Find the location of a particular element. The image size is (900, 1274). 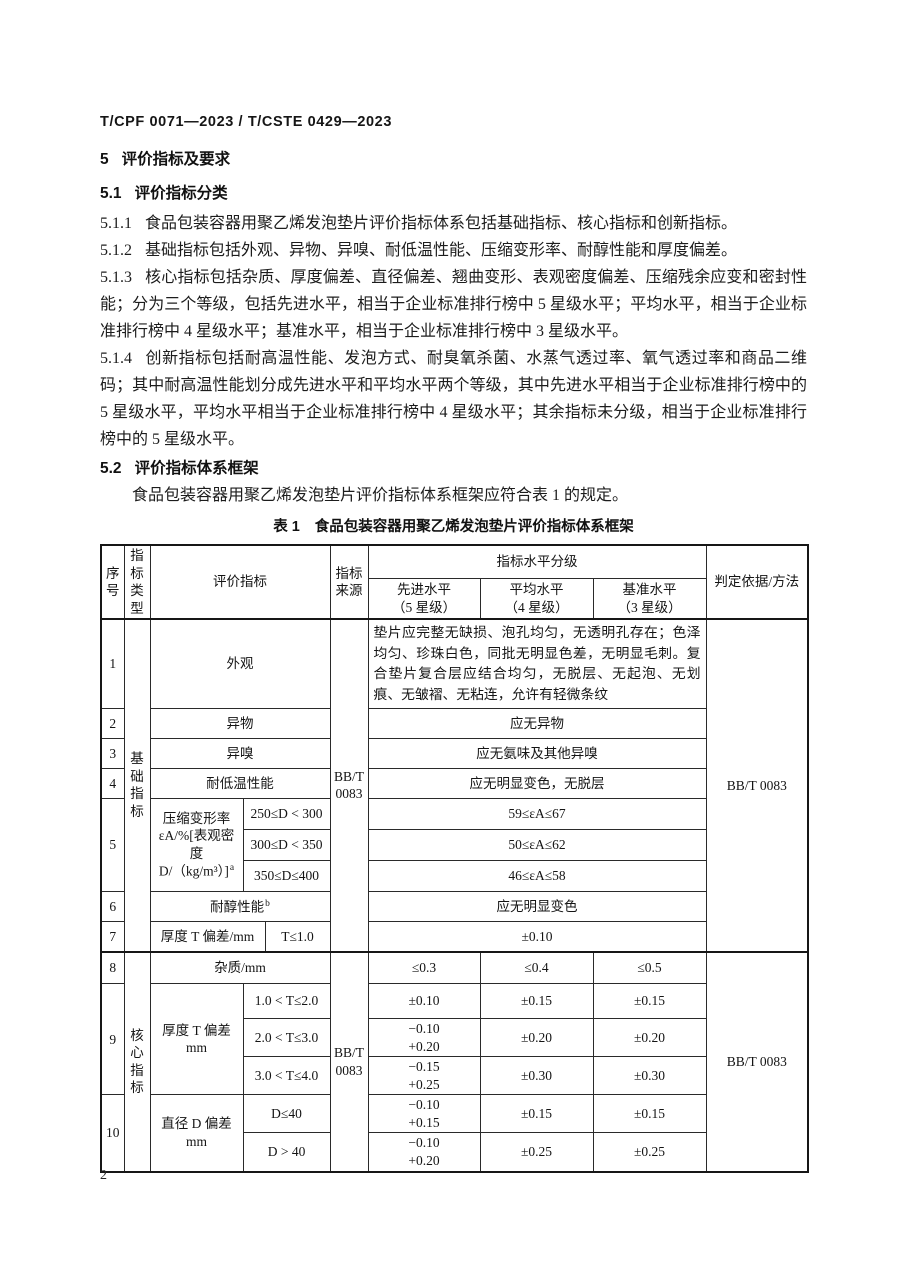

indicator-name-cell: 外观 is located at coordinates (240, 664).